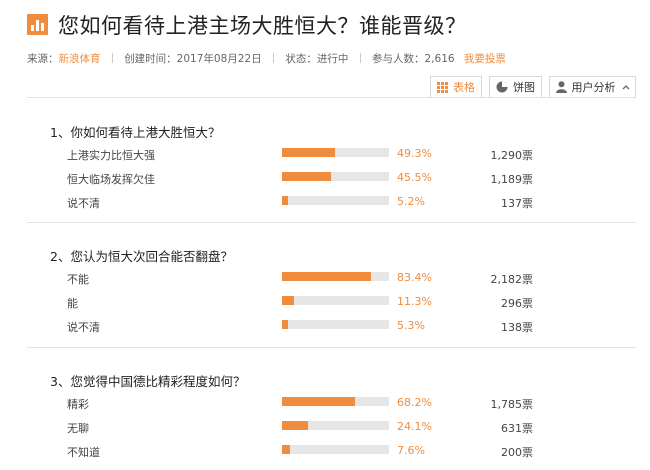 Image resolution: width=650 pixels, height=470 pixels. What do you see at coordinates (411, 450) in the screenshot?
I see `option-percent: 7.6%` at bounding box center [411, 450].